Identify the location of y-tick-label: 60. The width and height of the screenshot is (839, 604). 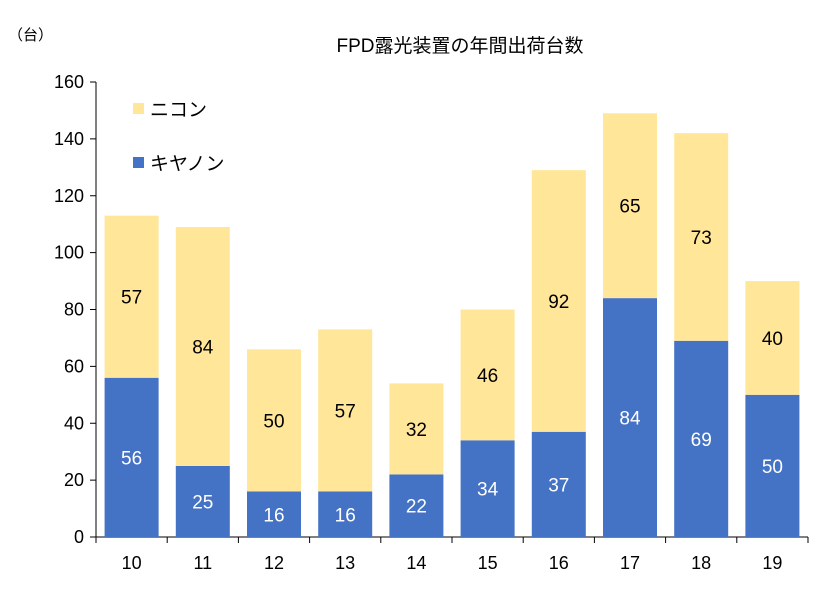
(74, 366).